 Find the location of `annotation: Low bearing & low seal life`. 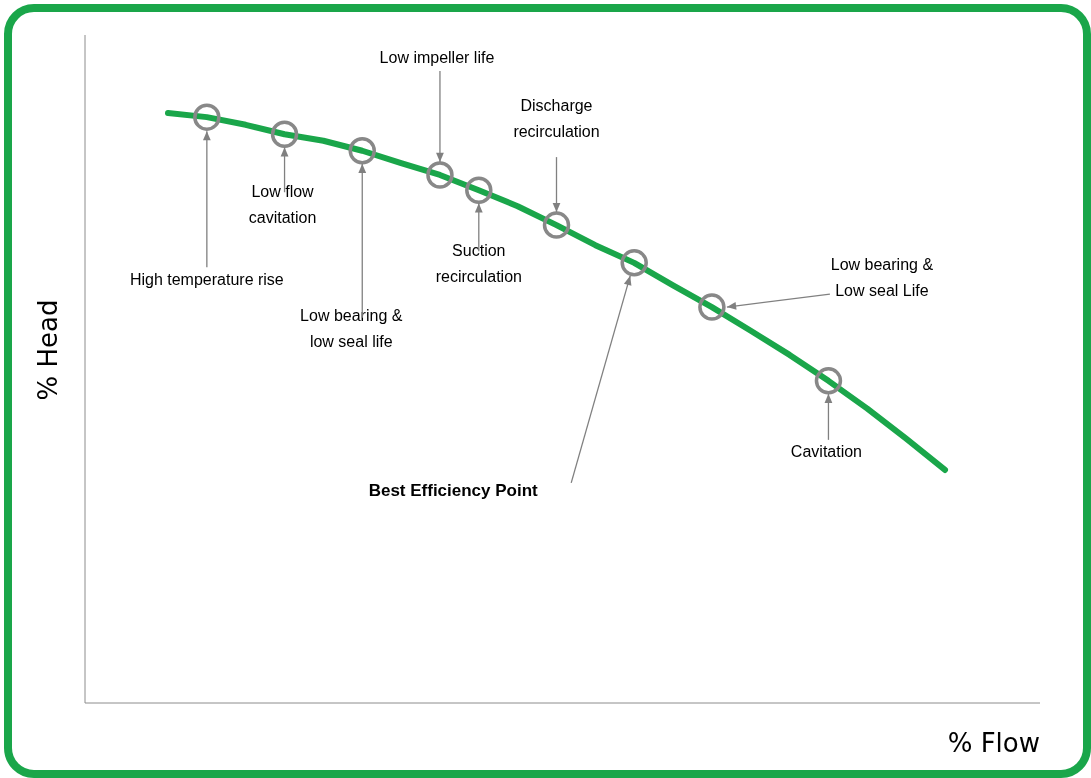

annotation: Low bearing & low seal life is located at coordinates (351, 329).